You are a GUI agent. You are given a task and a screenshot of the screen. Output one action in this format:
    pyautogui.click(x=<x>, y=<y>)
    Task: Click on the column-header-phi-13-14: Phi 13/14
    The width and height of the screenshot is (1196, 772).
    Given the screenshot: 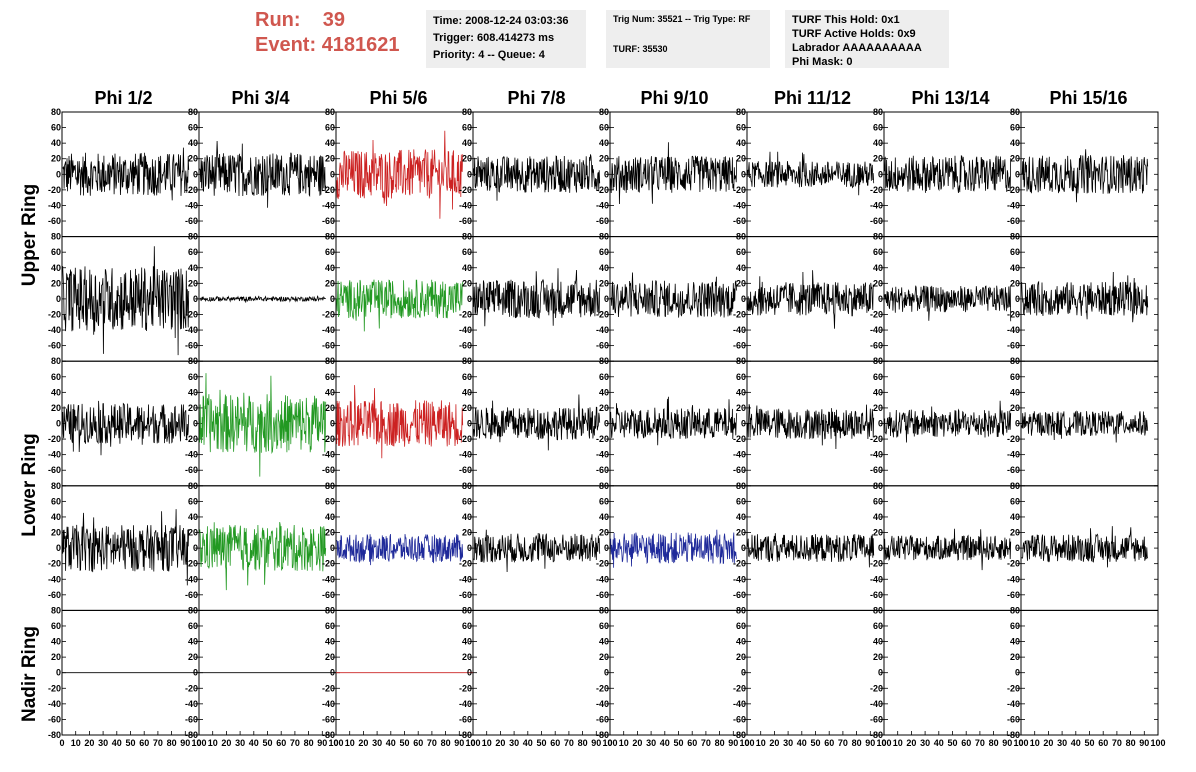 What is the action you would take?
    pyautogui.click(x=950, y=98)
    